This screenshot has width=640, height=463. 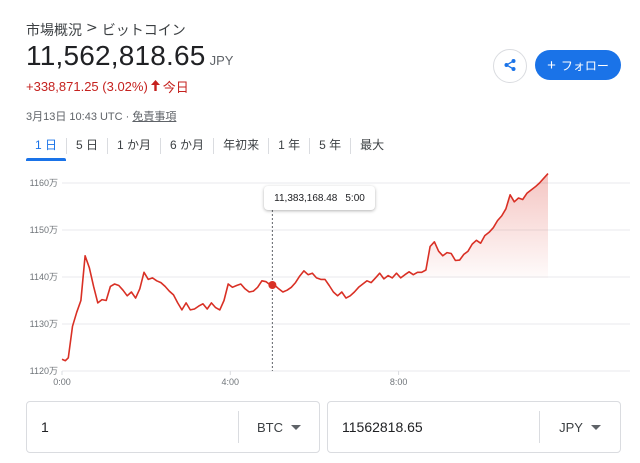 What do you see at coordinates (474, 225) in the screenshot?
I see `price-area-fill` at bounding box center [474, 225].